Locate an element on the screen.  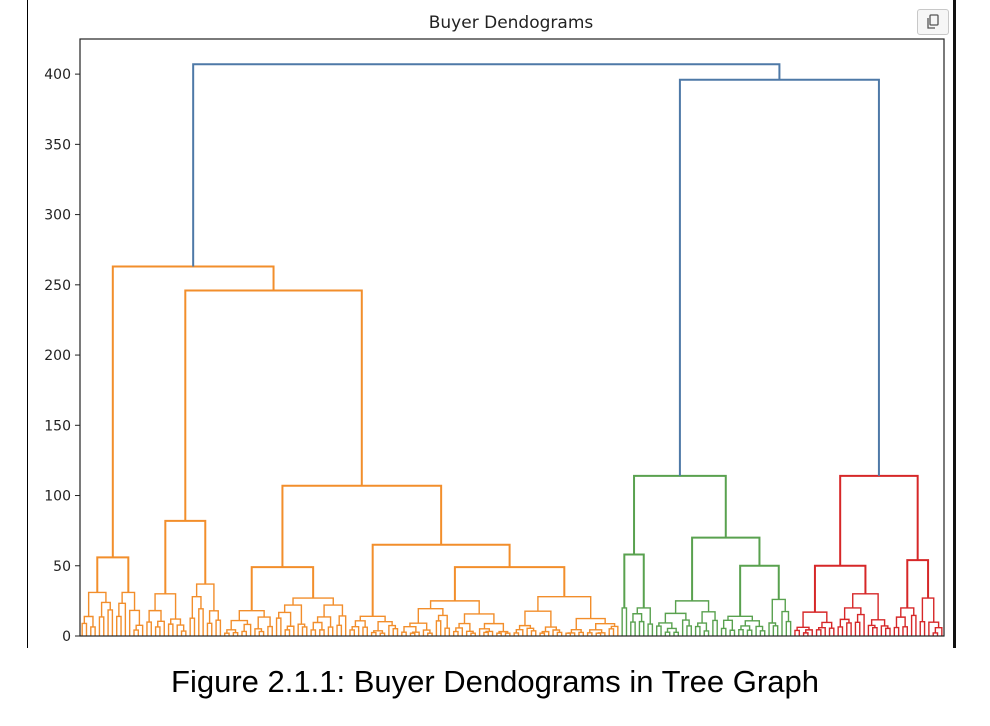
y-tick-label: 350 is located at coordinates (57, 145).